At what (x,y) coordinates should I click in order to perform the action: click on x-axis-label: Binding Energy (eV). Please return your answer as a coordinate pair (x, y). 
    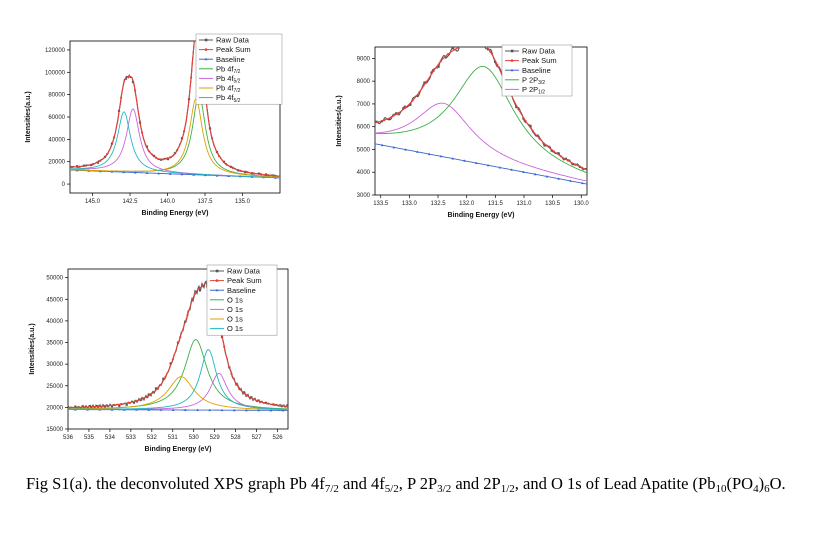
    Looking at the image, I should click on (481, 215).